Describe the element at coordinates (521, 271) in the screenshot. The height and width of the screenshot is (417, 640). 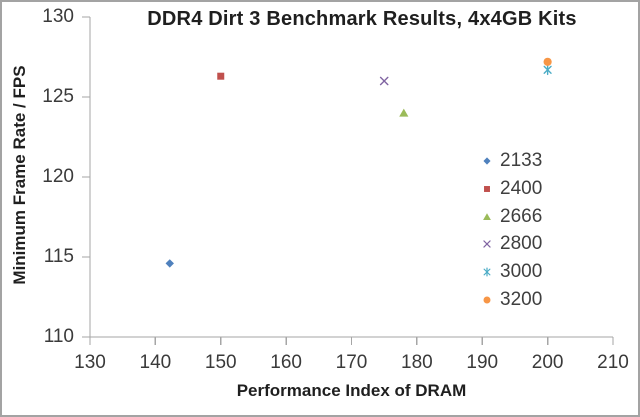
I see `legend-label: 3000` at that location.